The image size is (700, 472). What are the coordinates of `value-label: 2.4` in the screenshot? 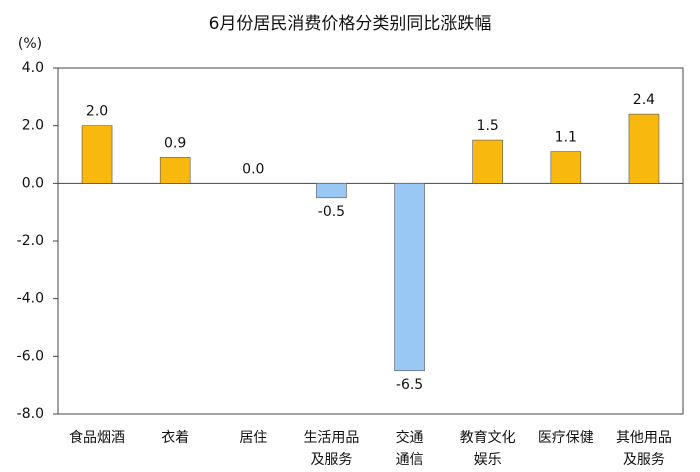 It's located at (644, 100).